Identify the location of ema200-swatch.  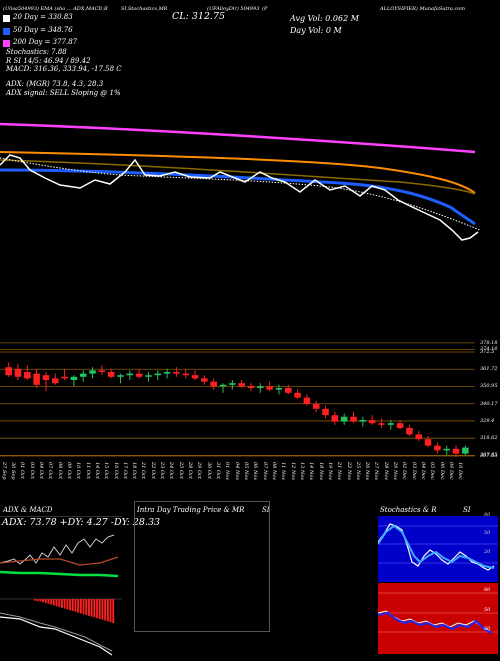
(6, 43).